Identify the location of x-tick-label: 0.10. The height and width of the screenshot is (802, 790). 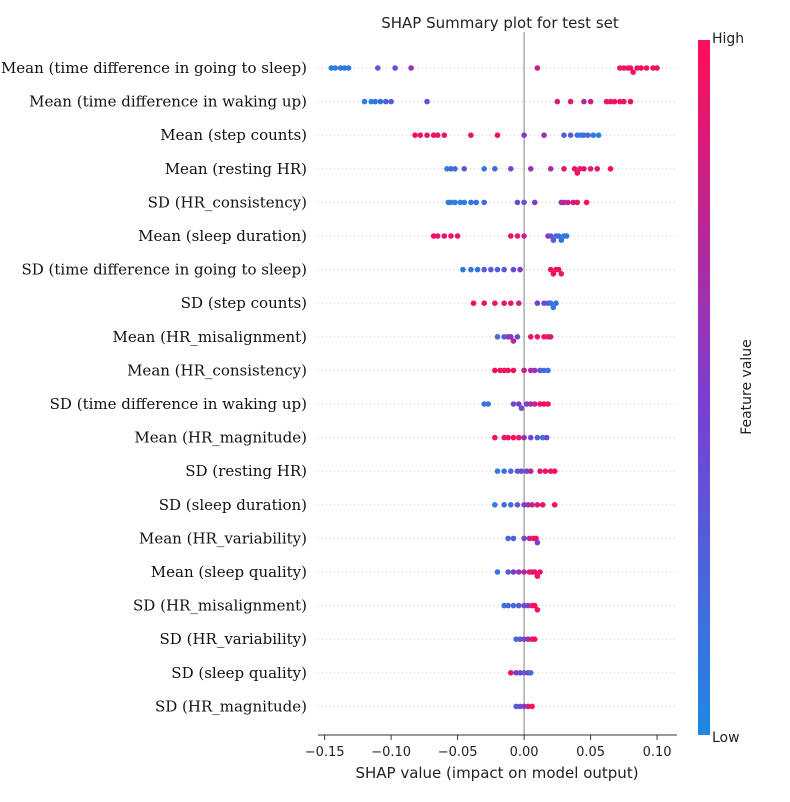
(657, 752).